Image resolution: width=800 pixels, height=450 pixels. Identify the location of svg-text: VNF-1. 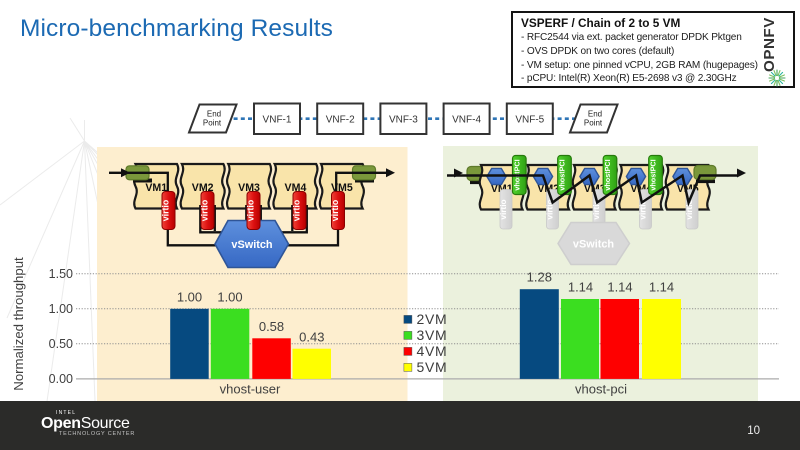
(277, 120).